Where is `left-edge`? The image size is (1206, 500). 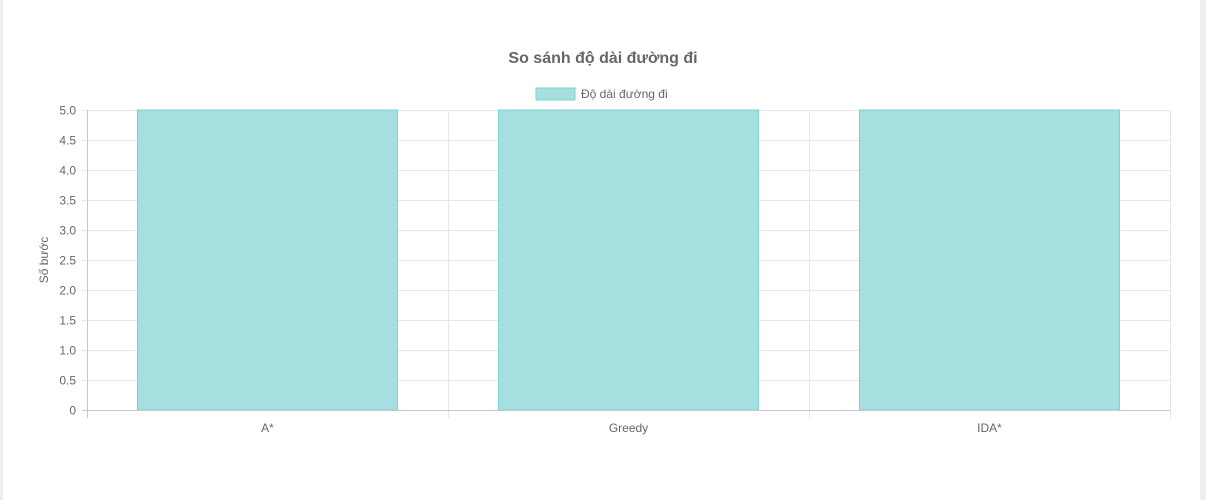
left-edge is located at coordinates (1, 250).